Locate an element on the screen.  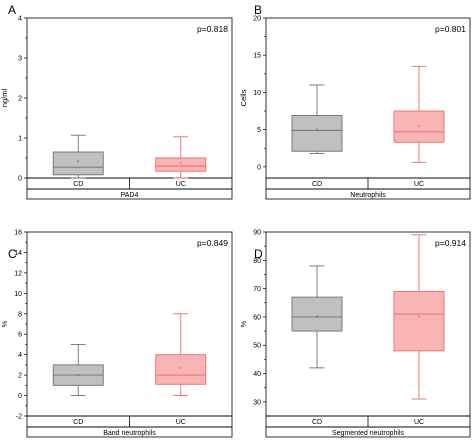
y-tick-label: 5 is located at coordinates (259, 130).